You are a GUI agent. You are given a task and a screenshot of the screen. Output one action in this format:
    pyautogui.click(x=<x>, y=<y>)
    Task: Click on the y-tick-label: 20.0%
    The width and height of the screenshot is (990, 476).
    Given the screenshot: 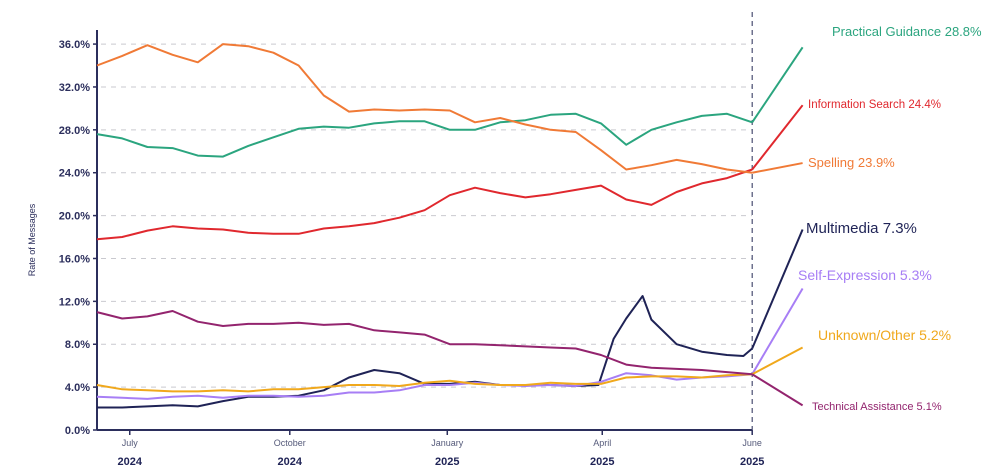 What is the action you would take?
    pyautogui.click(x=74, y=217)
    